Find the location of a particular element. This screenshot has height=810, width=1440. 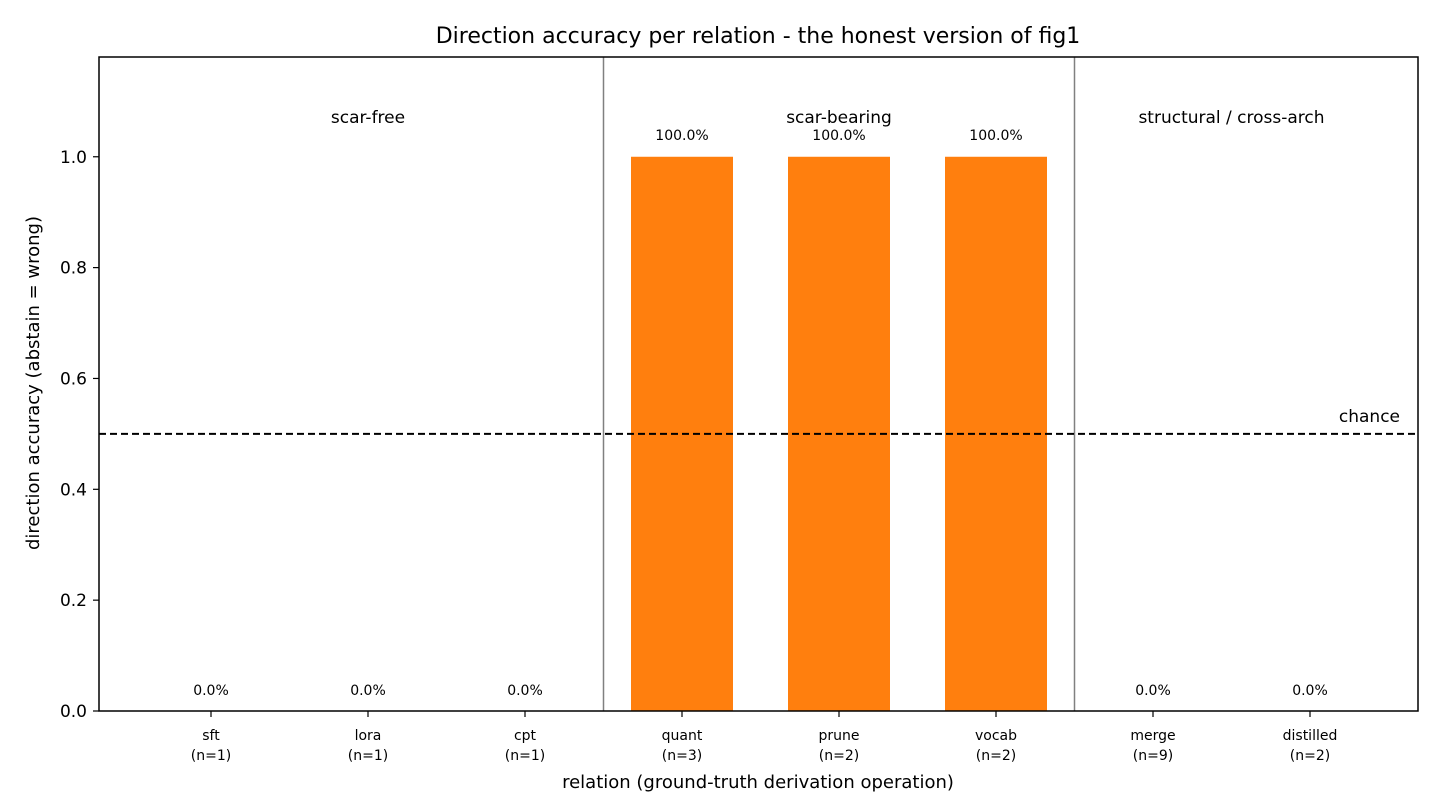

x-tick-label-prune: prune is located at coordinates (838, 736).